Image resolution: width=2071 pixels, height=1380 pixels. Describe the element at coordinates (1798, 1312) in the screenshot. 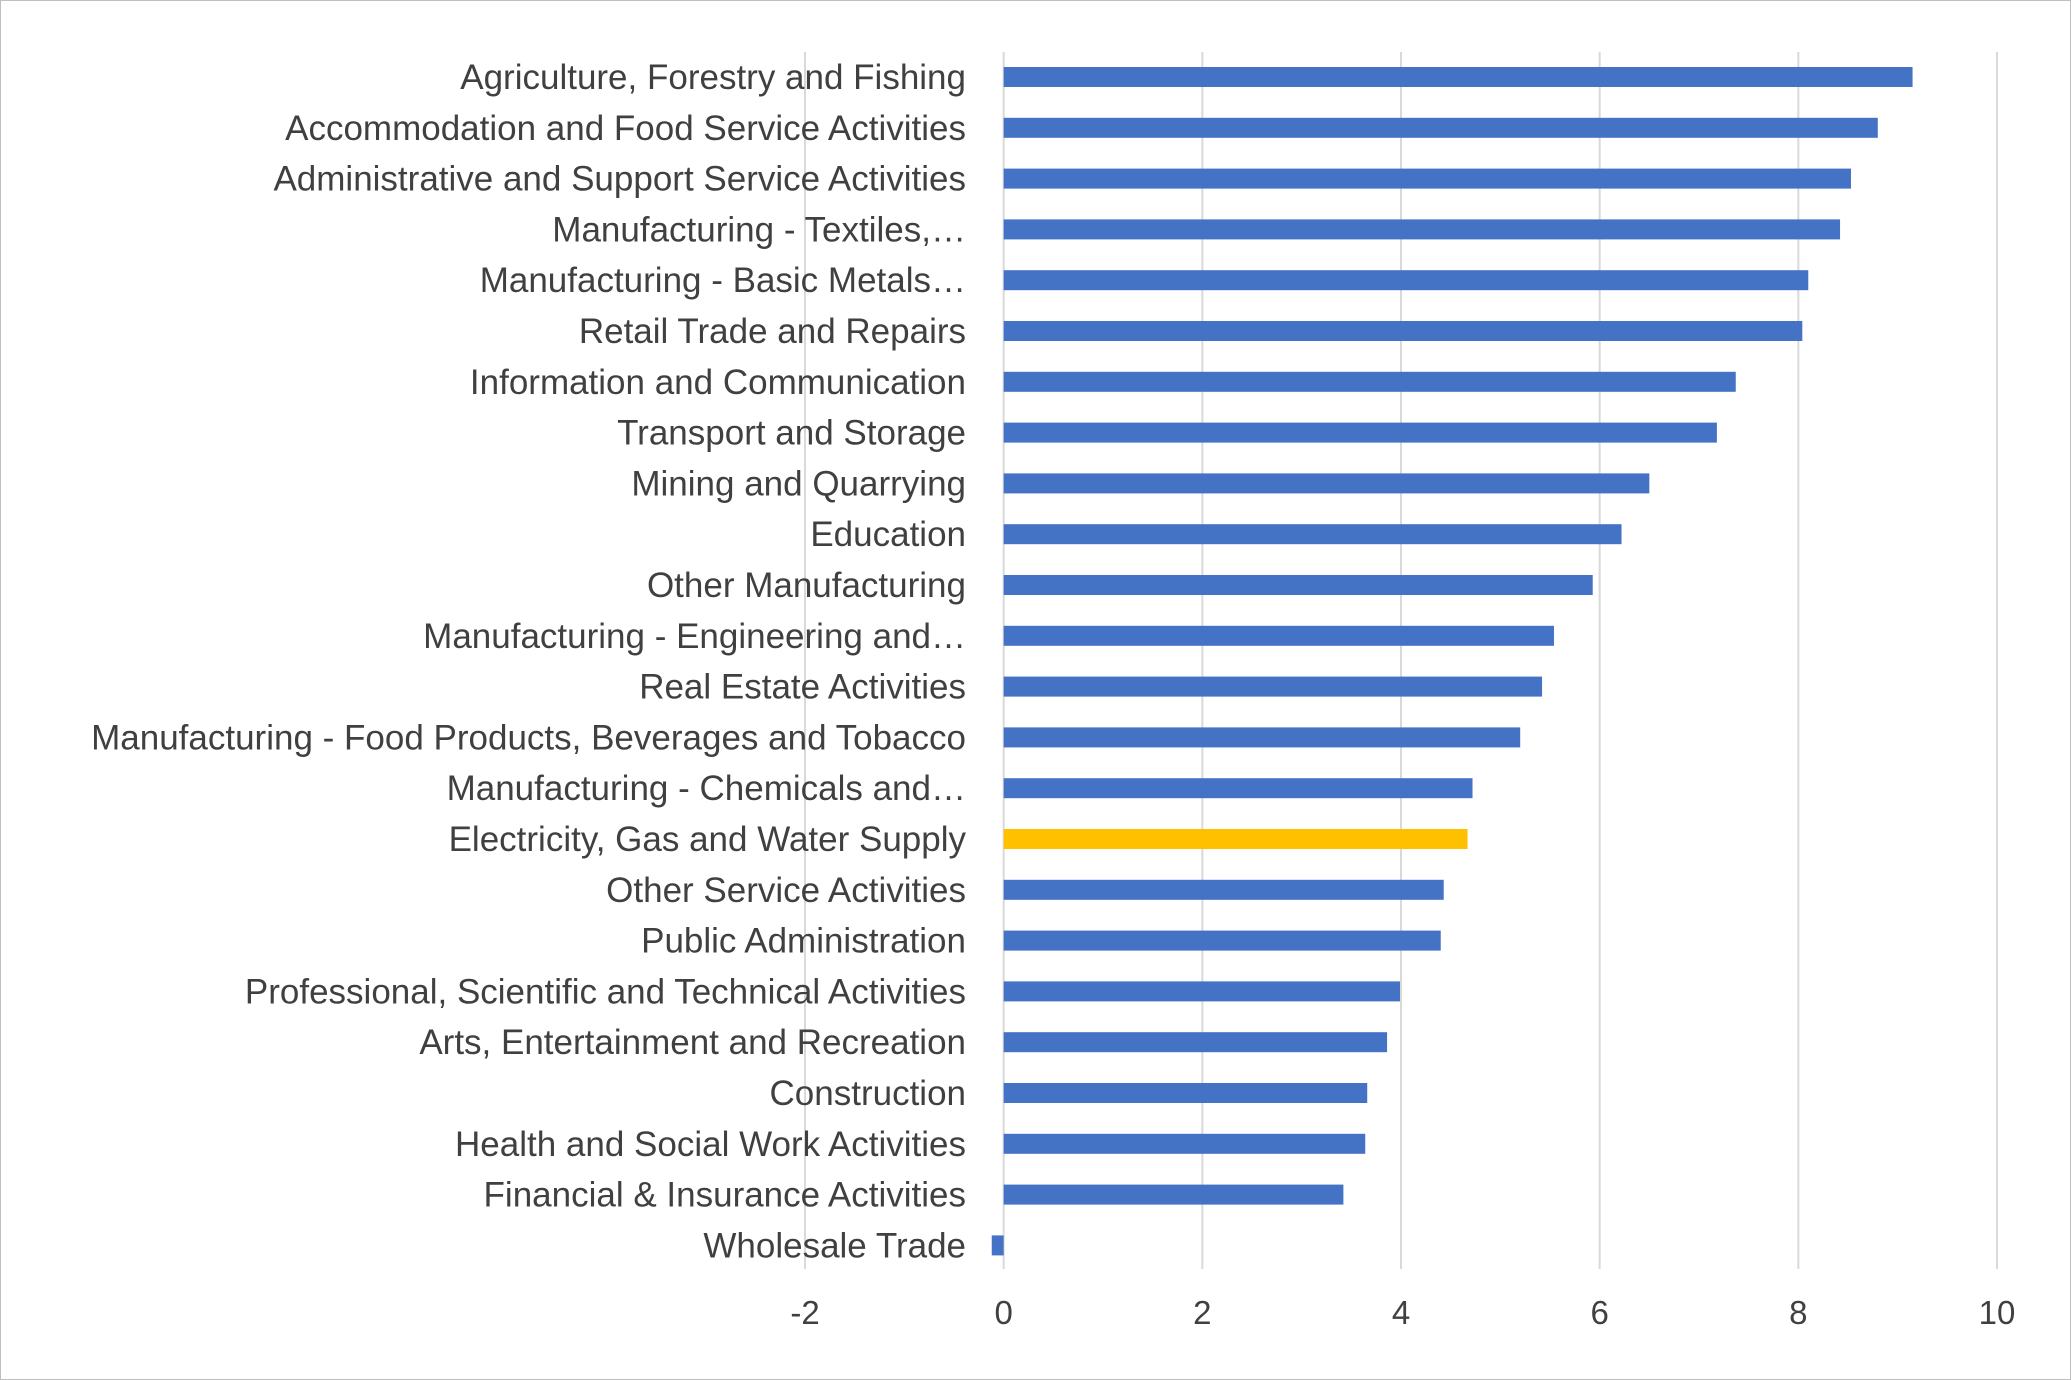

I see `x-tick-label: 8` at that location.